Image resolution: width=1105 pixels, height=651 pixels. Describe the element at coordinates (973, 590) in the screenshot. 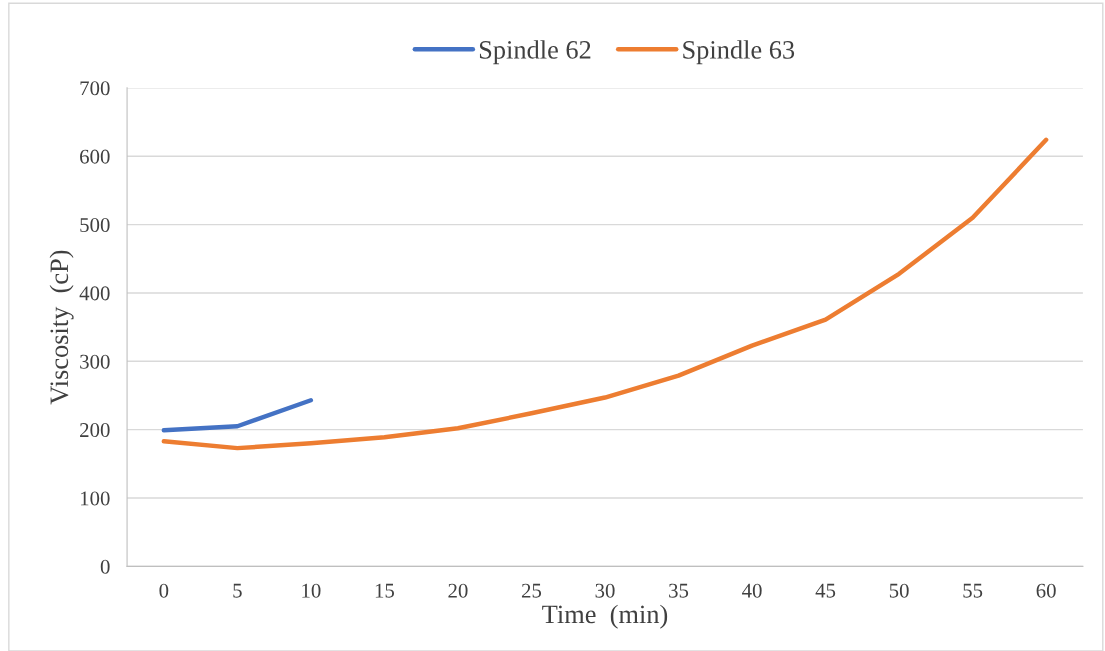

I see `x-tick-label: 55` at that location.